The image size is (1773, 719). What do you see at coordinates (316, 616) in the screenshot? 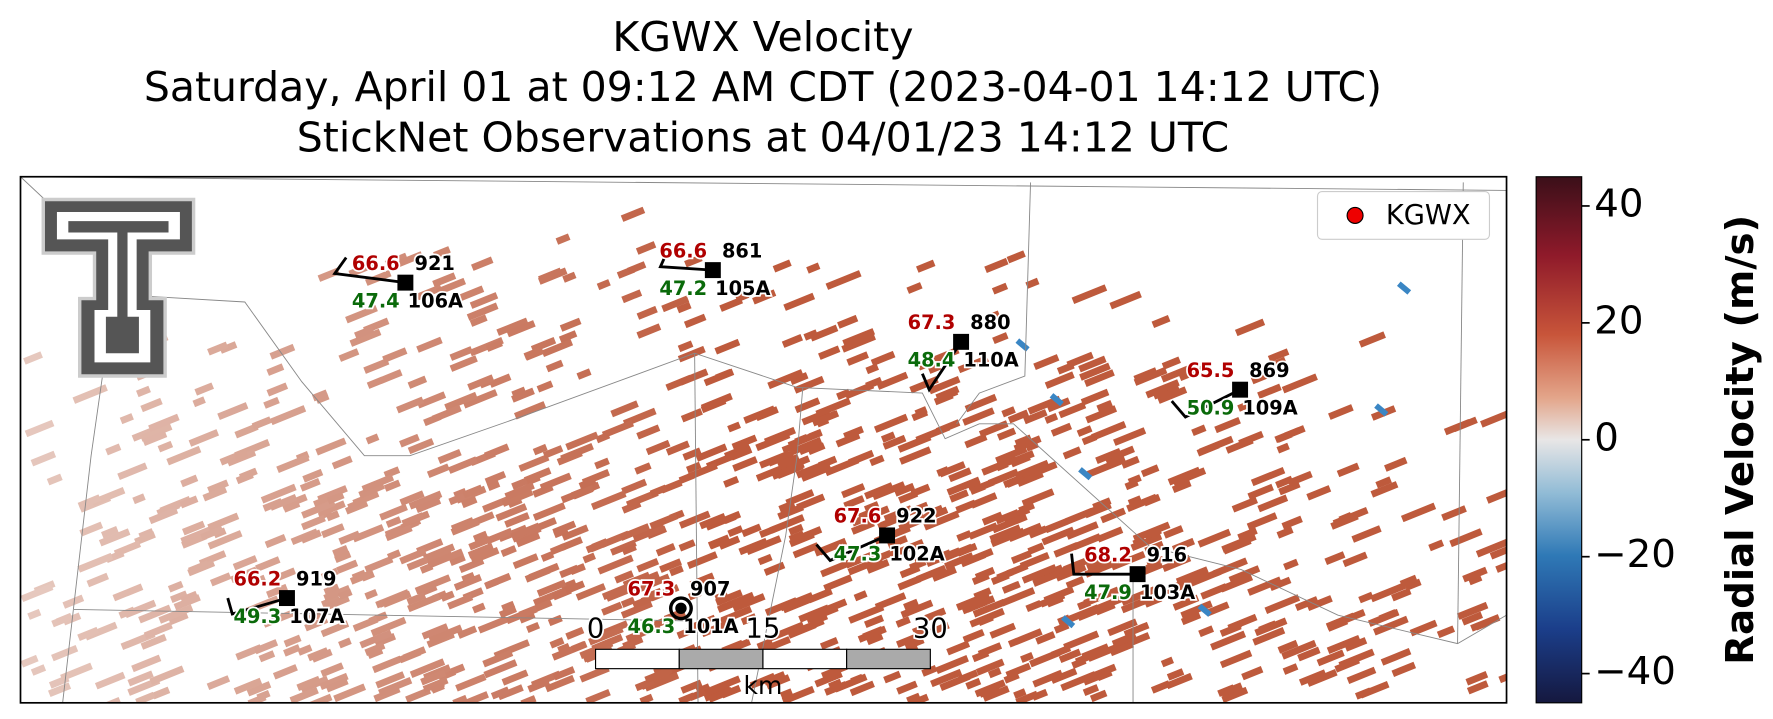
I see `station-id: 107A` at bounding box center [316, 616].